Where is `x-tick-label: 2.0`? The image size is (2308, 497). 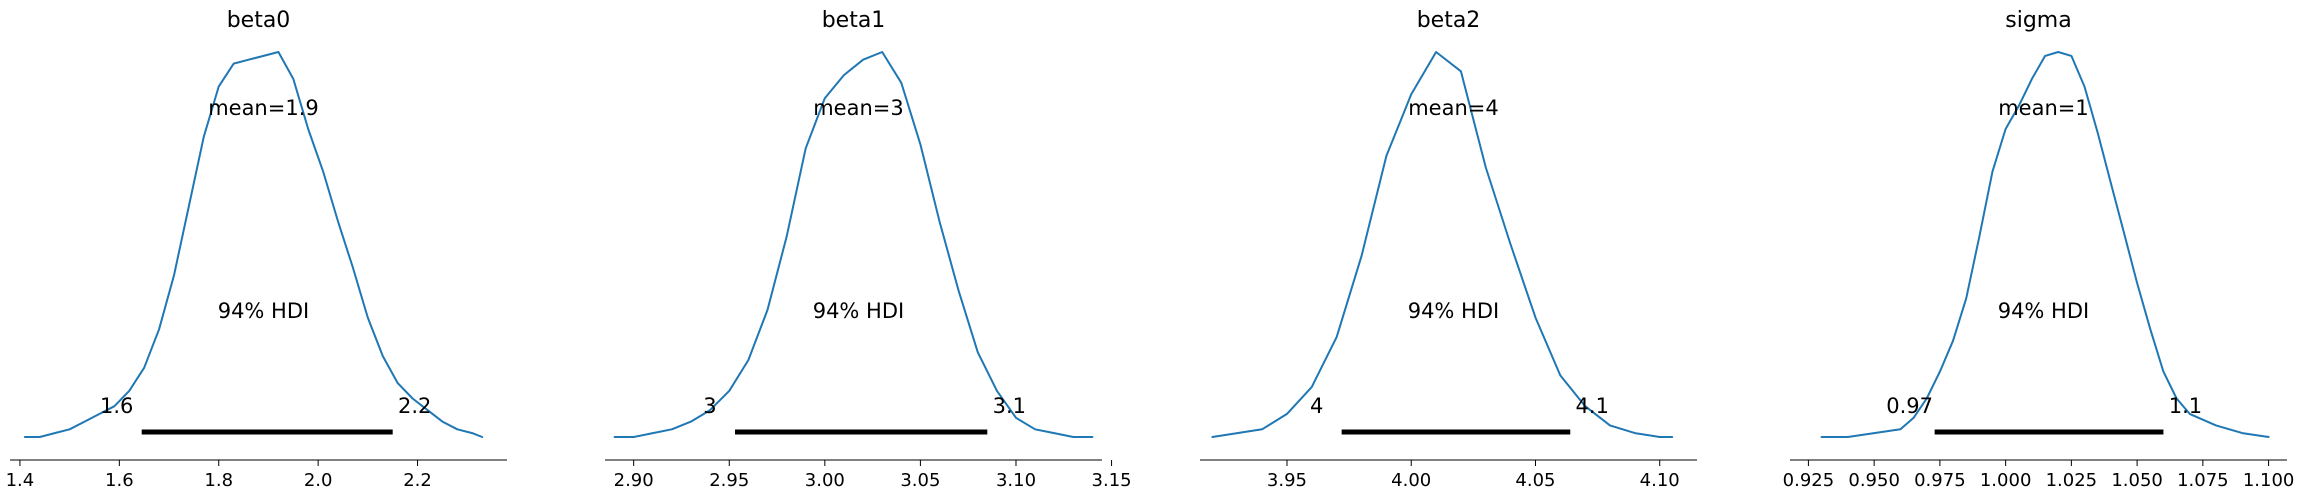 x-tick-label: 2.0 is located at coordinates (318, 480).